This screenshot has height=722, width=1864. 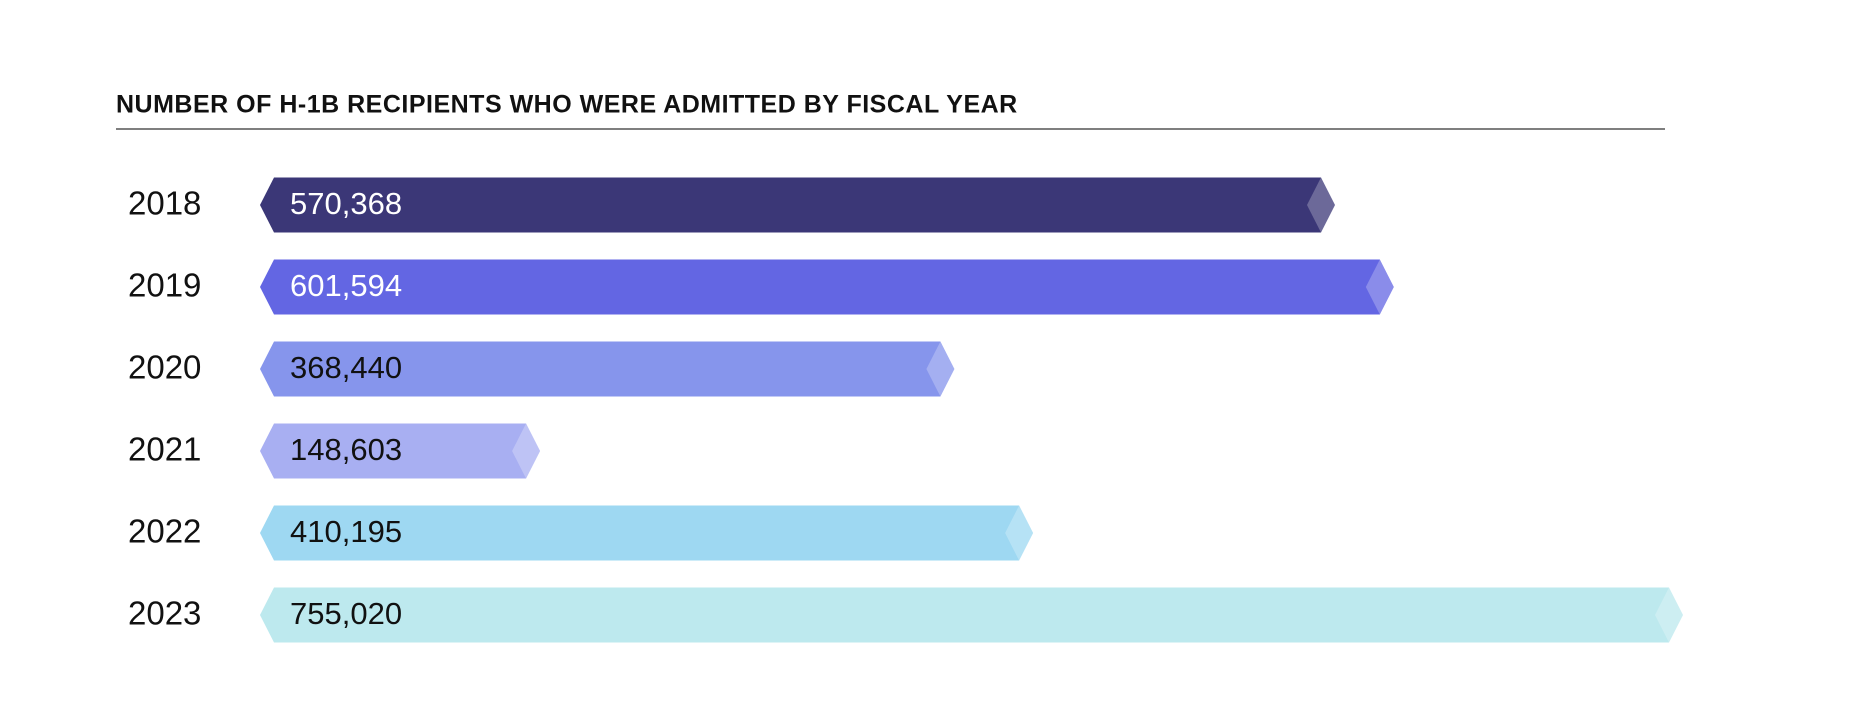 I want to click on category-label: 2019, so click(x=164, y=285).